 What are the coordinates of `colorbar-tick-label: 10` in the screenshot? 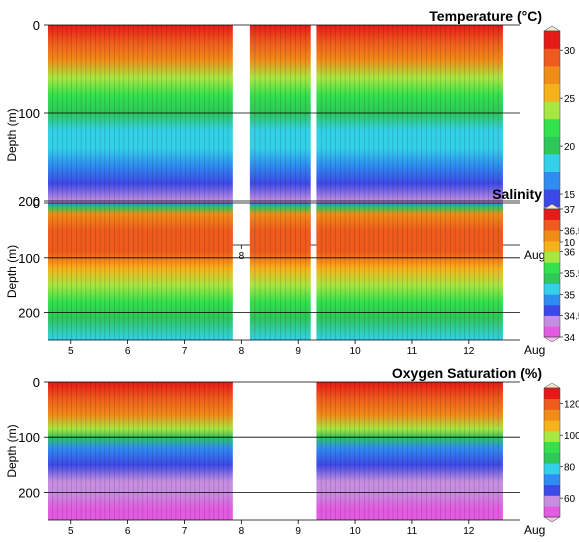 It's located at (570, 243).